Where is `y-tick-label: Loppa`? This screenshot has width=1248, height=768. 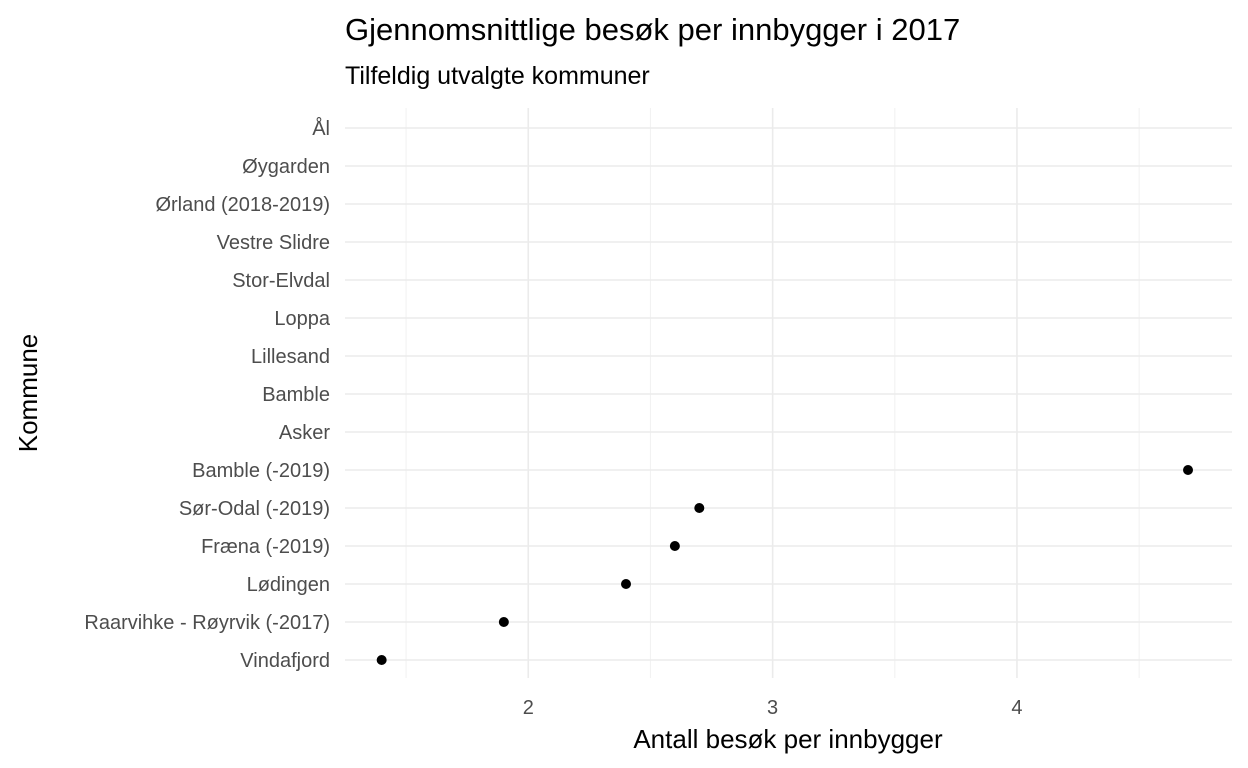
y-tick-label: Loppa is located at coordinates (302, 319).